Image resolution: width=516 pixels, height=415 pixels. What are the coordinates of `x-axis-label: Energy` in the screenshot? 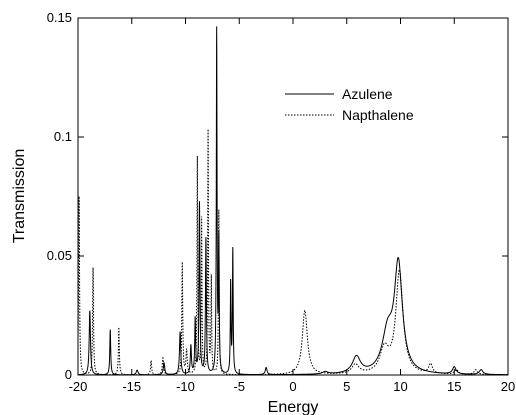 It's located at (293, 407).